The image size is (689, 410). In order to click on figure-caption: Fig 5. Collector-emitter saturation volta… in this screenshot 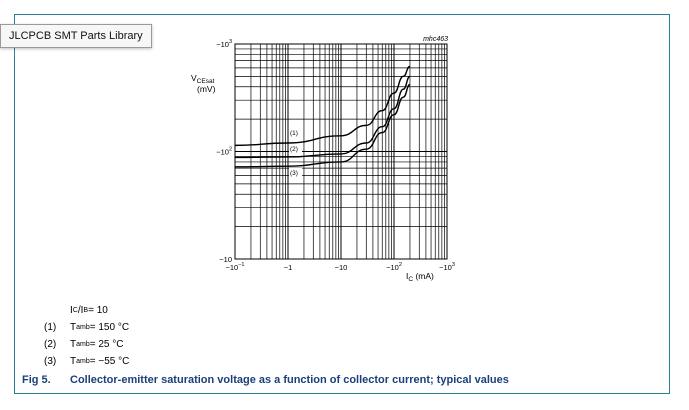, I will do `click(265, 380)`.